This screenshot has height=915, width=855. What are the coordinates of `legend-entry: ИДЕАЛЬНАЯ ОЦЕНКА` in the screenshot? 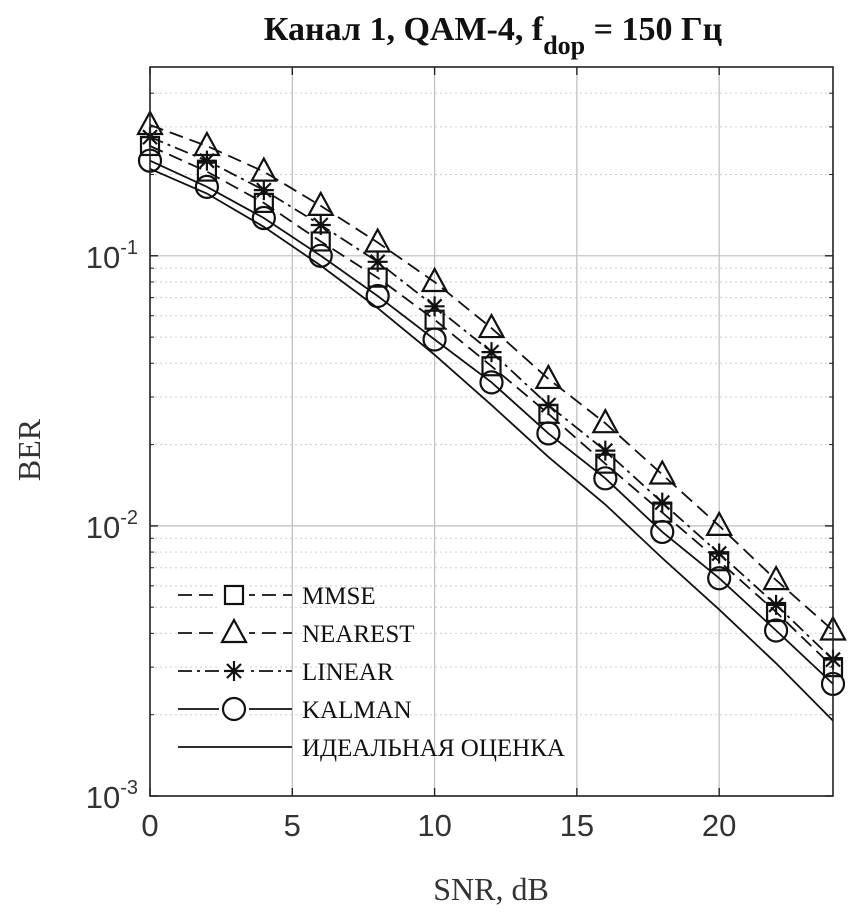 It's located at (371, 748).